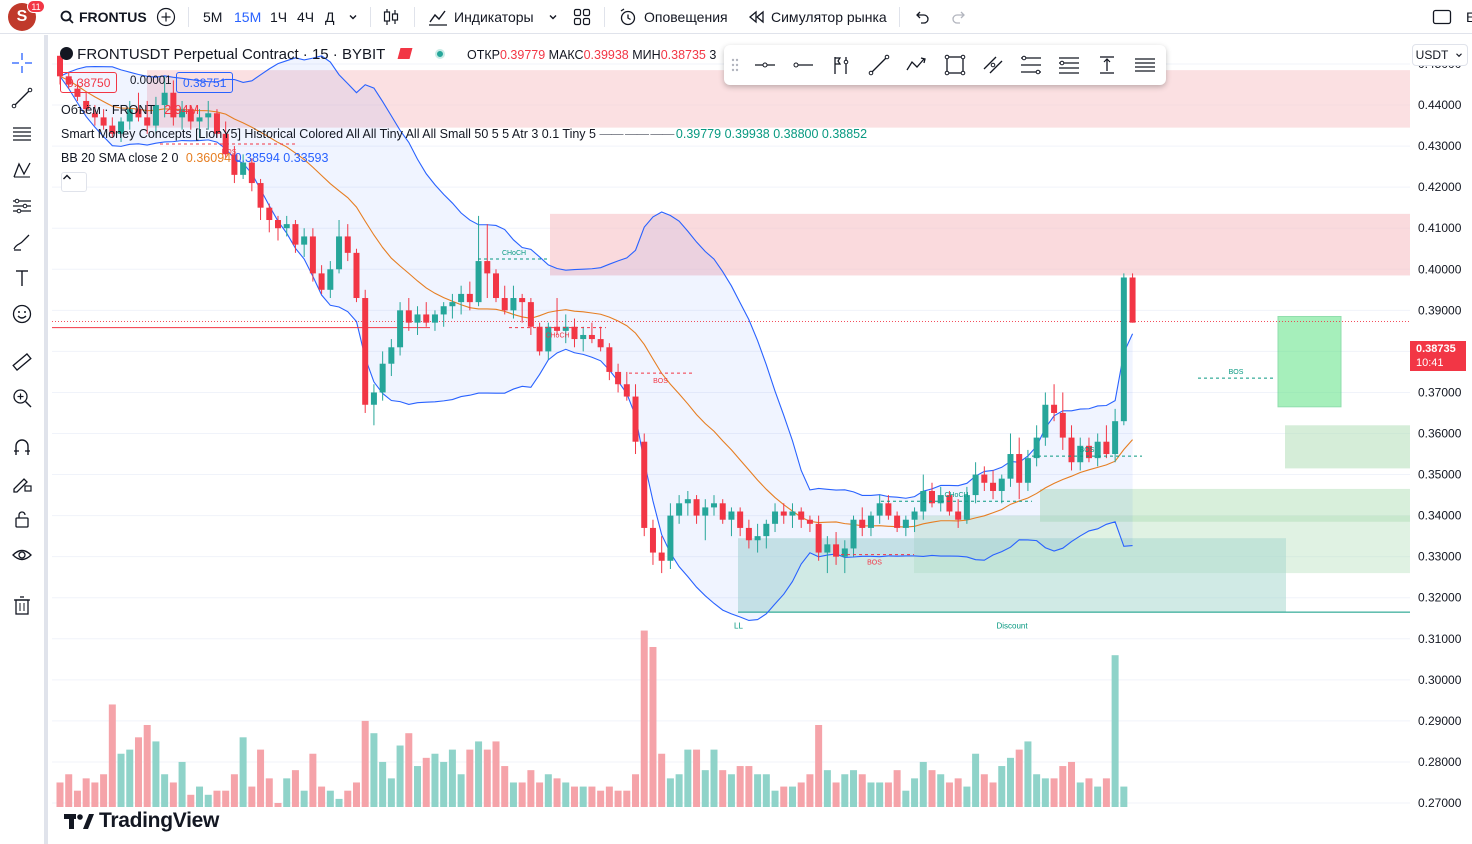  I want to click on bb-lower-value: 0.33593, so click(306, 158).